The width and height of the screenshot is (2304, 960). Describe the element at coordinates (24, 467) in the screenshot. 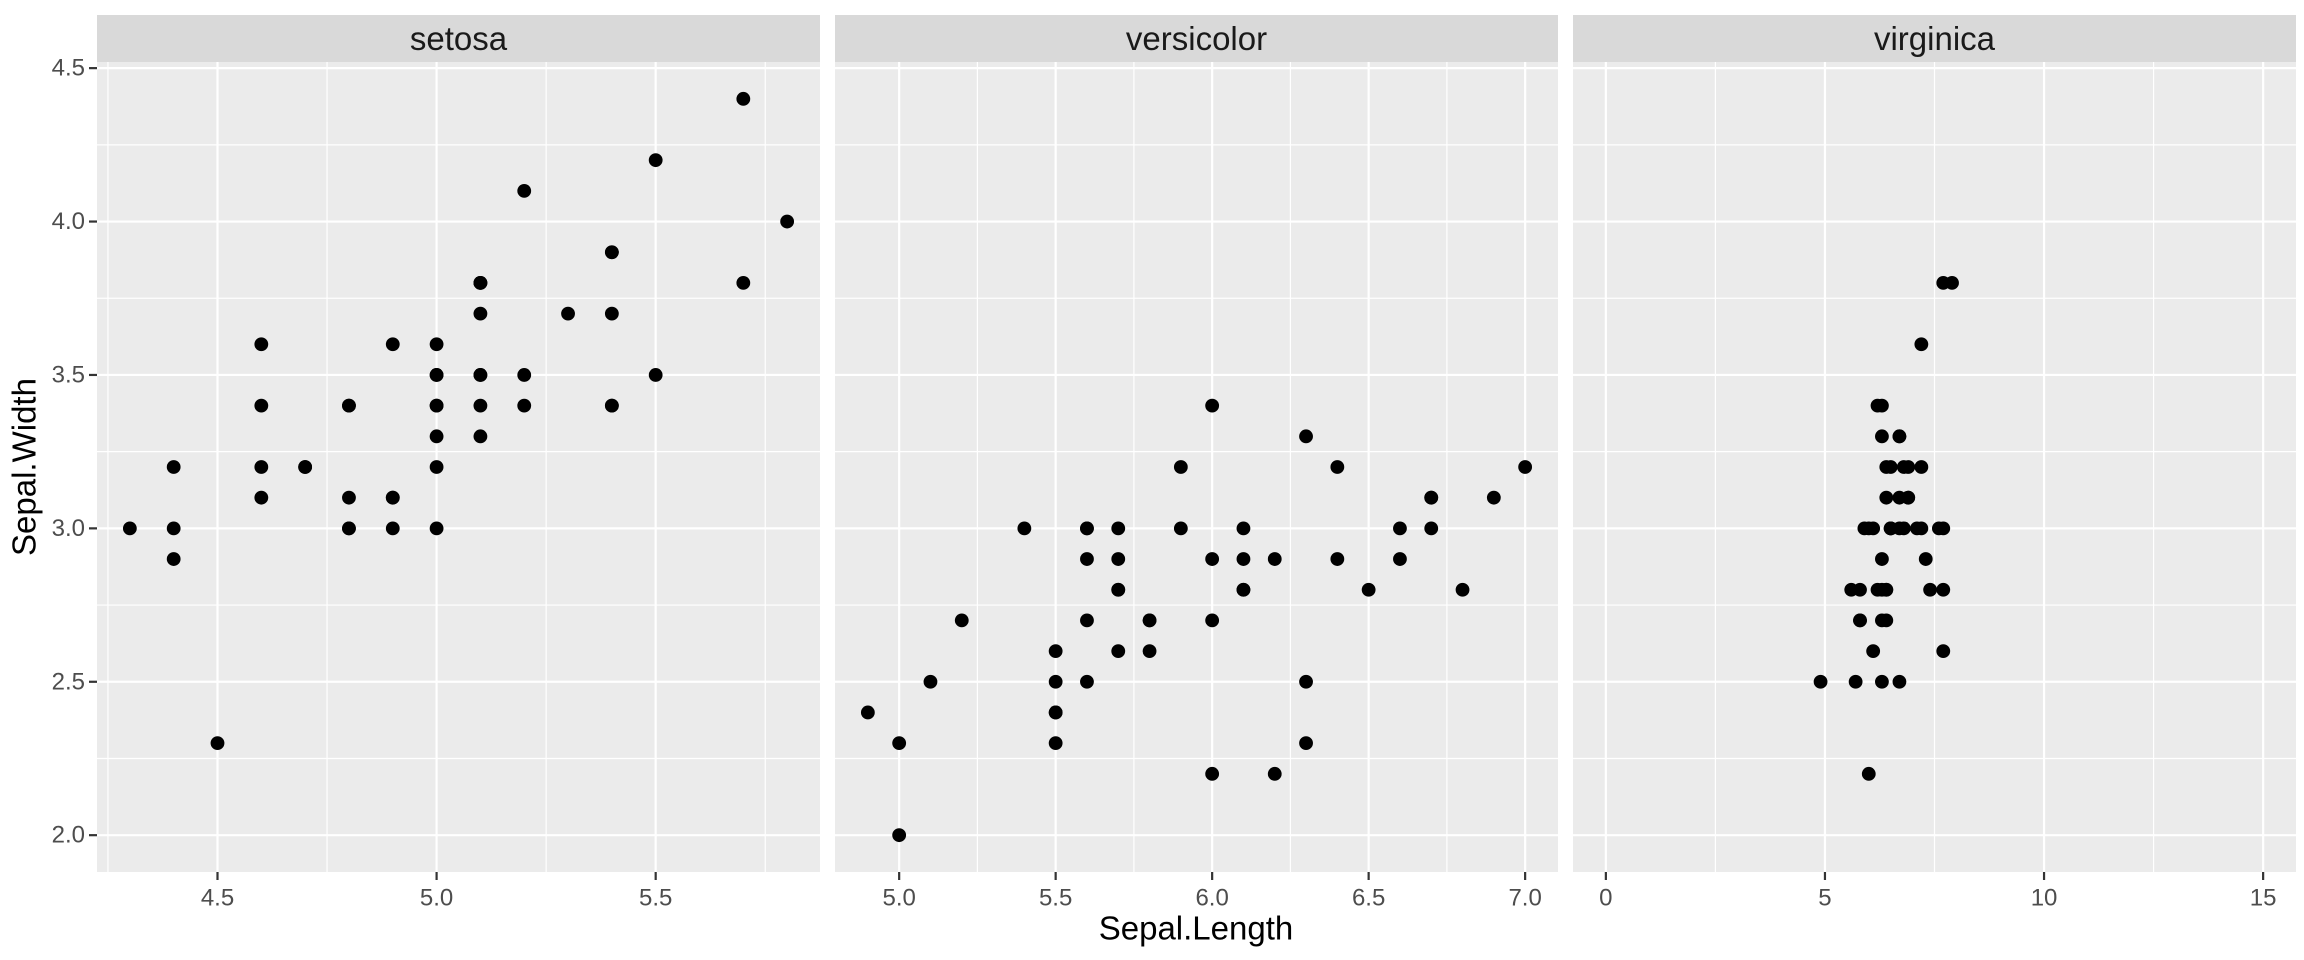

I see `y-axis-title: Sepal.Width` at that location.